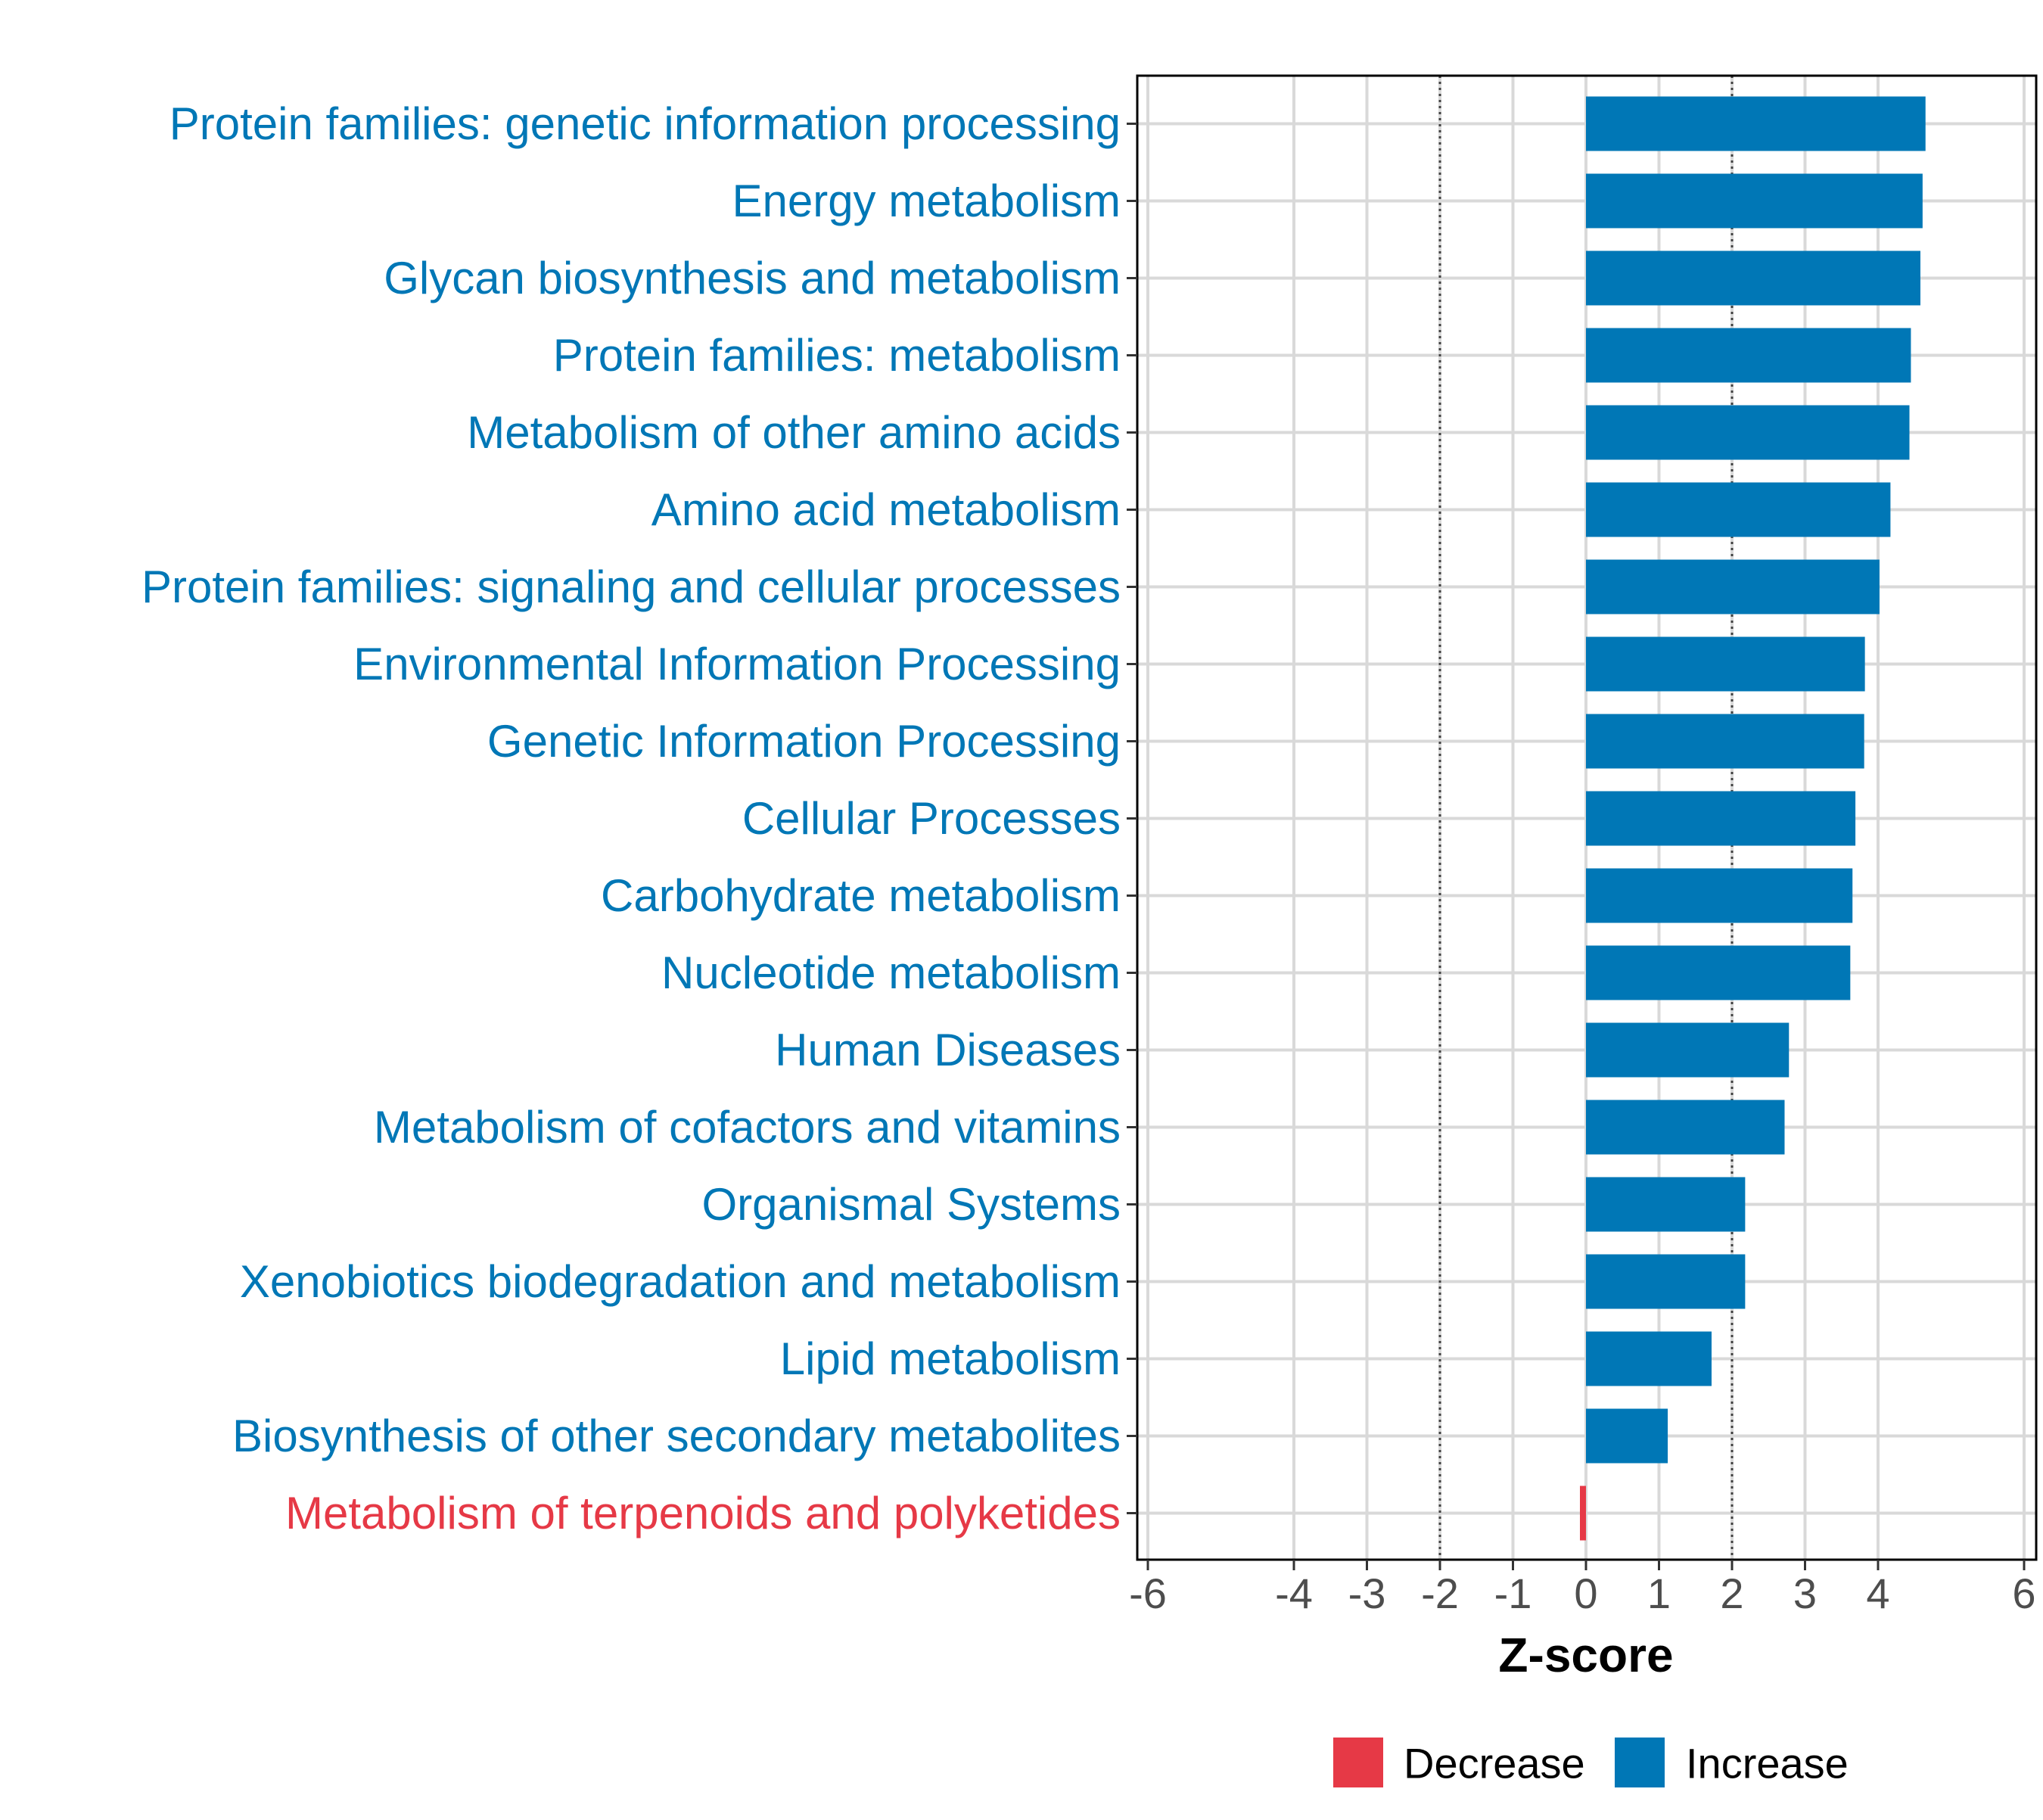 The image size is (2043, 1820). I want to click on x-axis-title: Z-score, so click(1586, 1655).